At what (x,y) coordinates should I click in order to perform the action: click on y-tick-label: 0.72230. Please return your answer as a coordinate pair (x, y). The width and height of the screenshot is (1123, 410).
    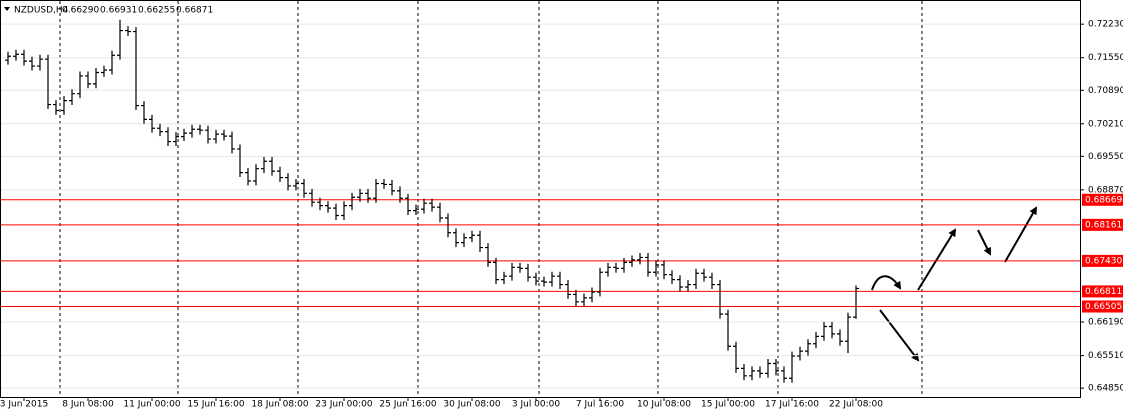
    Looking at the image, I should click on (1105, 25).